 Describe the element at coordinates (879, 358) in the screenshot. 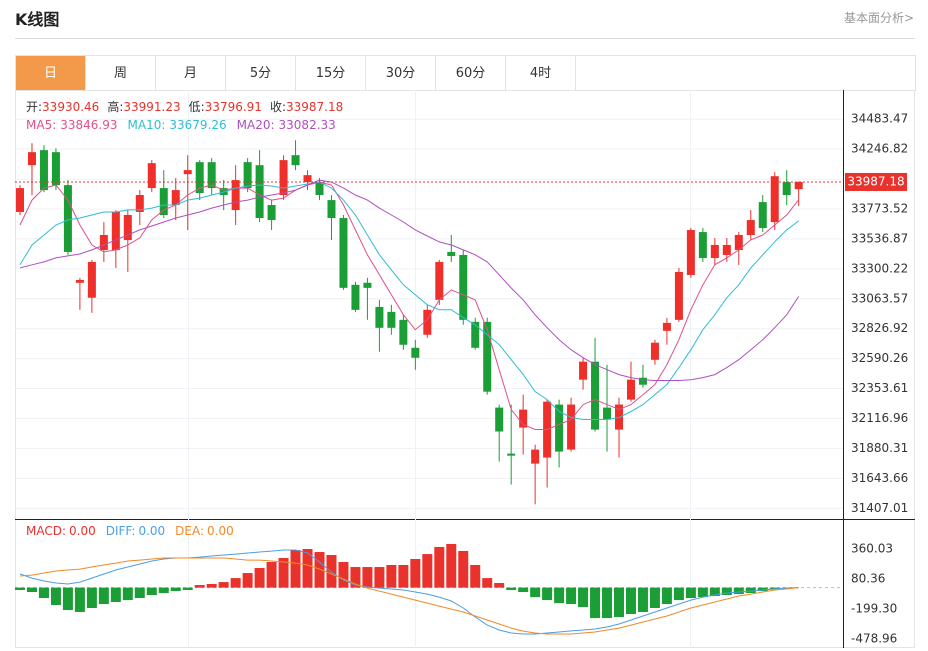

I see `y-tick-label: 32590.26` at that location.